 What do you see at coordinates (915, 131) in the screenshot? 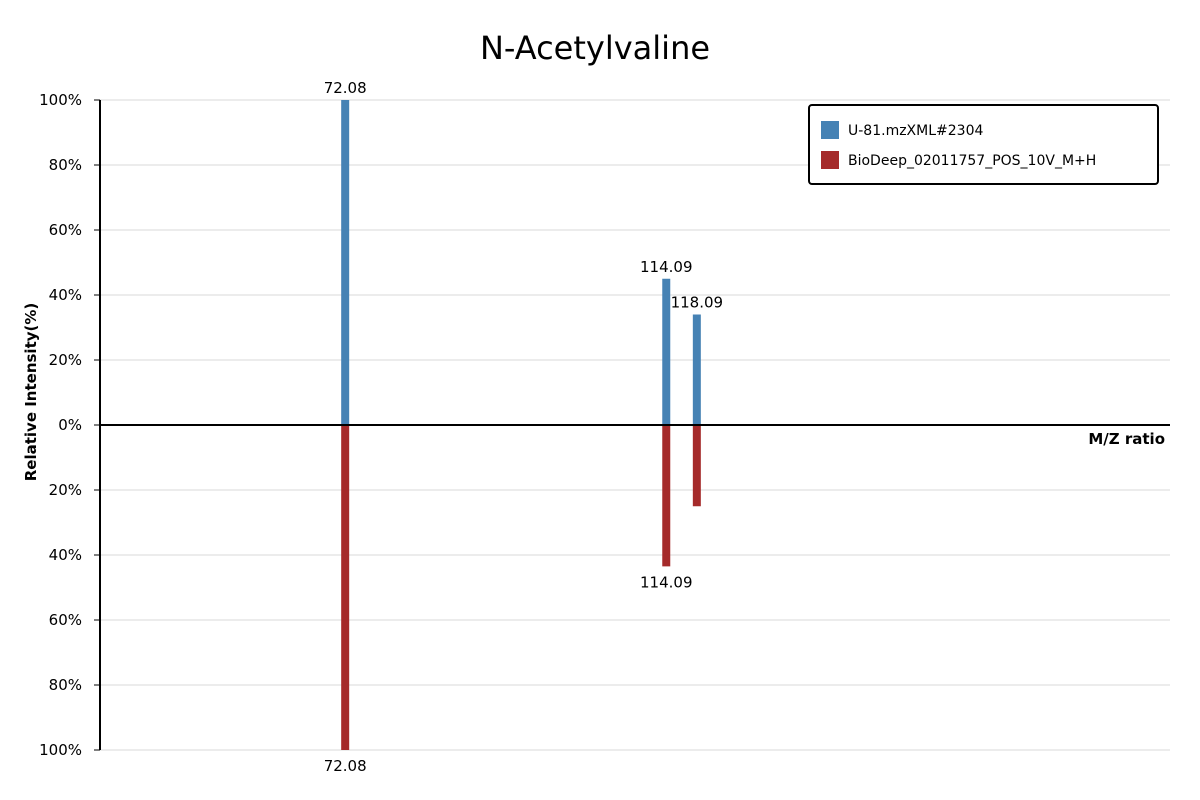
I see `legend-label-sample: U-81.mzXML#2304` at bounding box center [915, 131].